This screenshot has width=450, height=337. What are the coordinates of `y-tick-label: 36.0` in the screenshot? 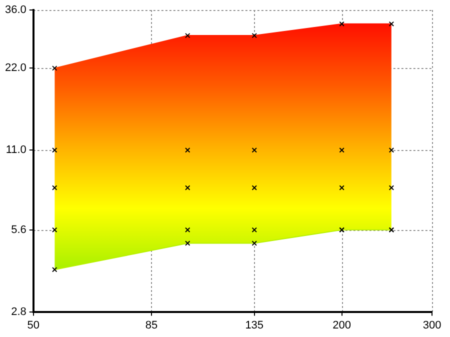 It's located at (15, 10).